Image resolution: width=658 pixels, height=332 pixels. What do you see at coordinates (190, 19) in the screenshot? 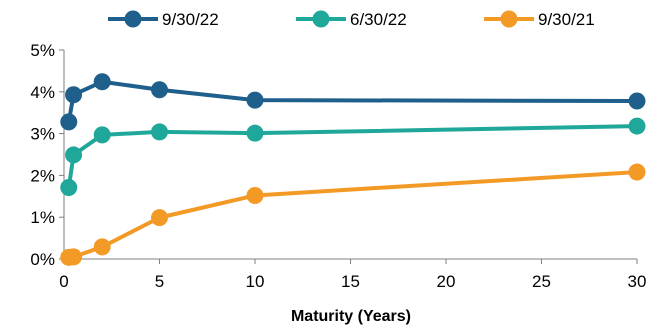
I see `legend-label: 9/30/22` at bounding box center [190, 19].